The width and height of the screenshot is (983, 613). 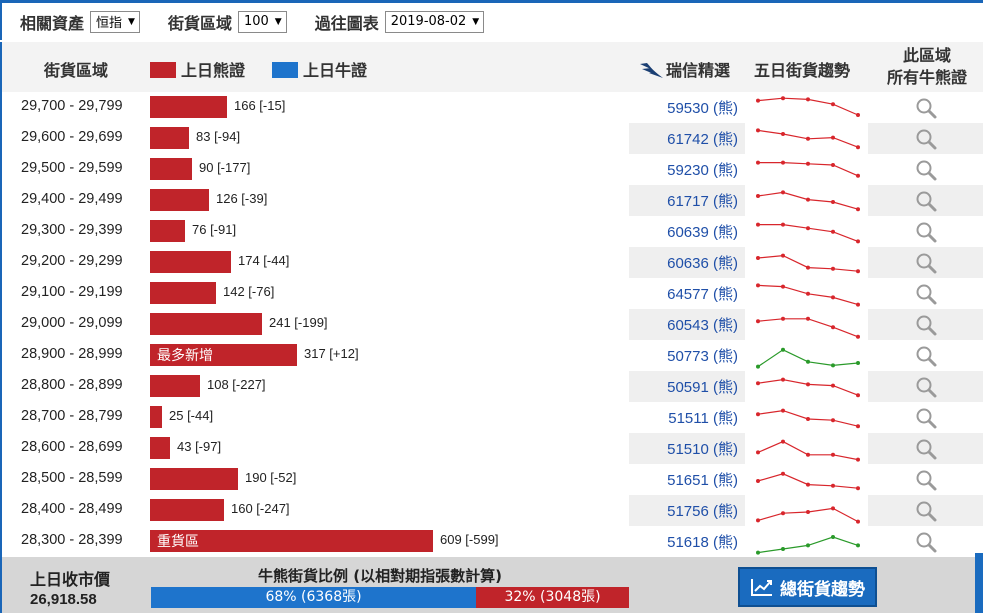 I want to click on zone-range: 28,400 - 28,499, so click(x=72, y=509).